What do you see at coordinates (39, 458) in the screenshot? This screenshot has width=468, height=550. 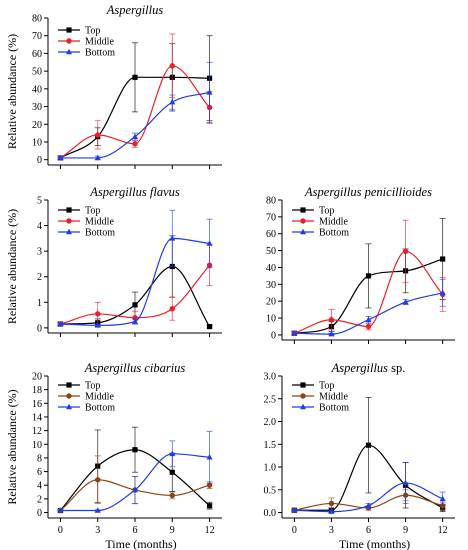 I see `y-tick-label: 8` at bounding box center [39, 458].